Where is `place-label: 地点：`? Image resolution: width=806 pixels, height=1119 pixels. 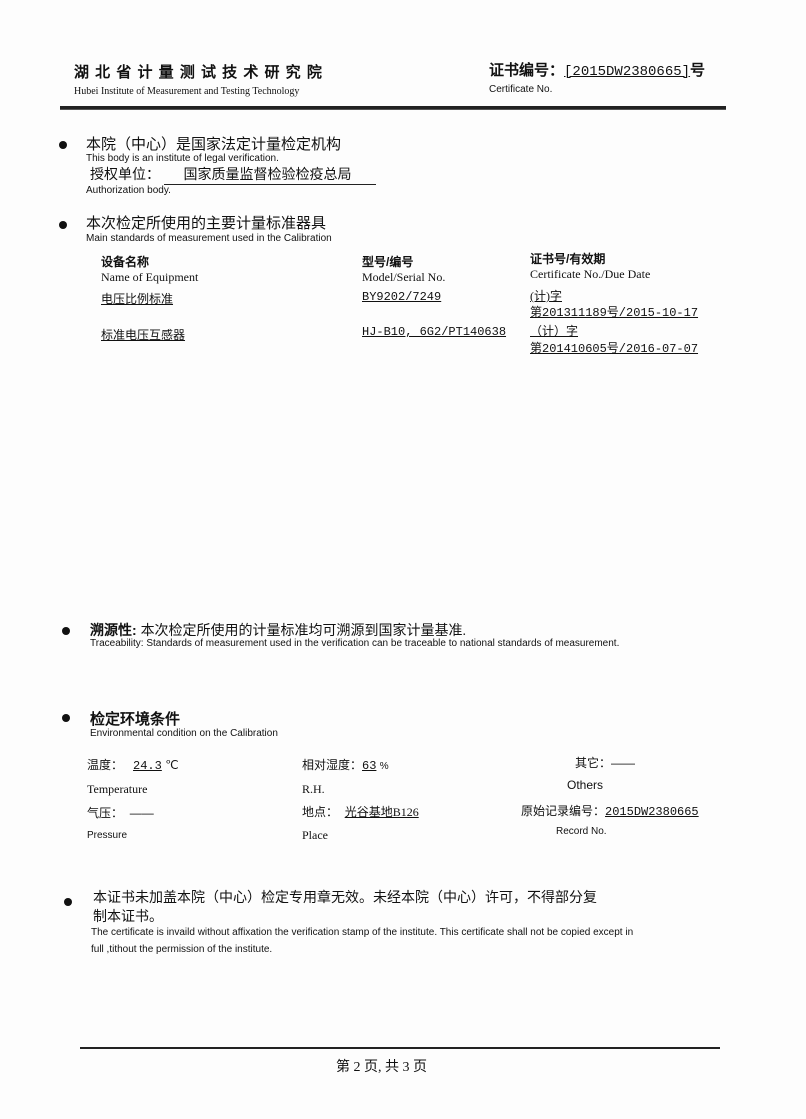 place-label: 地点： is located at coordinates (320, 812).